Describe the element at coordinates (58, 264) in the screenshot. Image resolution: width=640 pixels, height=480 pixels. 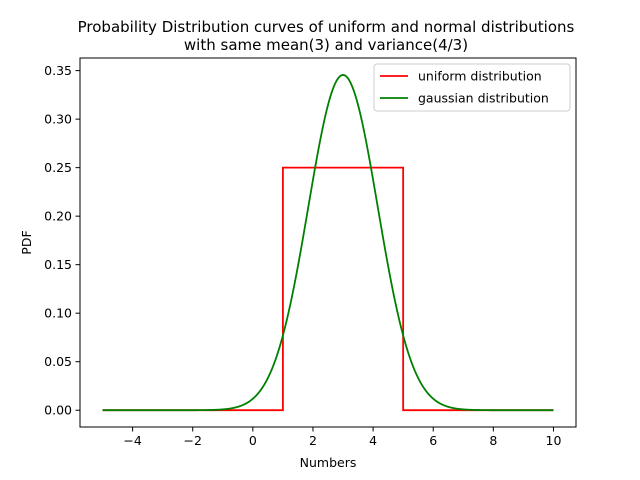
I see `y-tick-label: 0.15` at that location.